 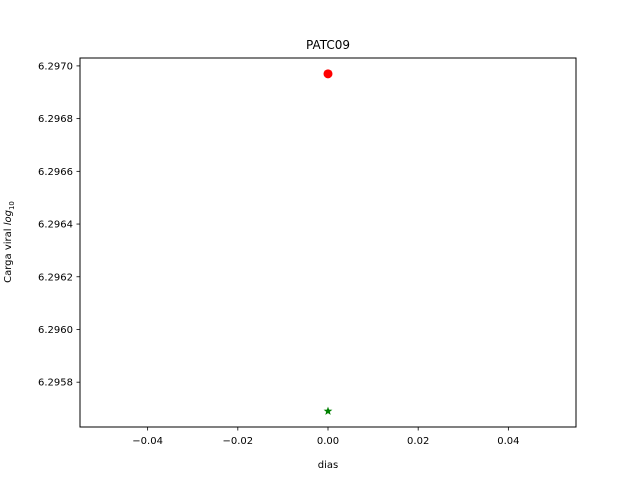 I want to click on x-tick-label: 0.02, so click(x=418, y=441).